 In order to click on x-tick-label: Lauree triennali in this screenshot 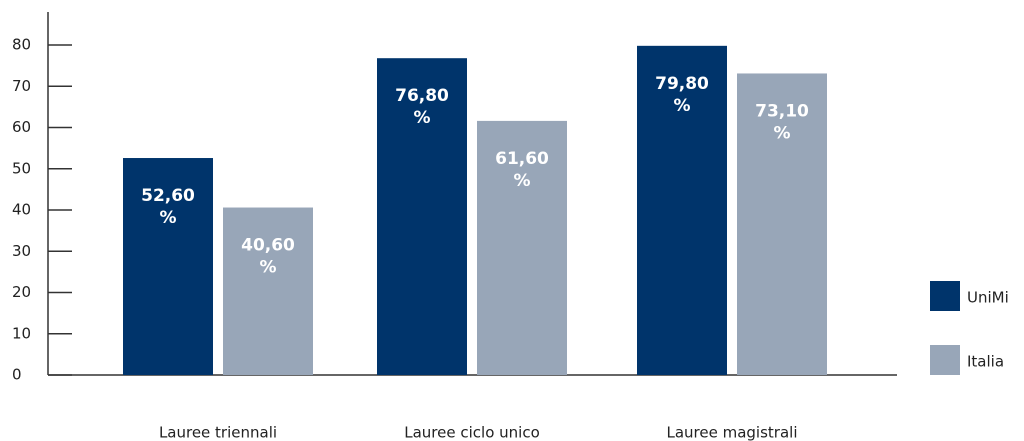, I will do `click(218, 432)`.